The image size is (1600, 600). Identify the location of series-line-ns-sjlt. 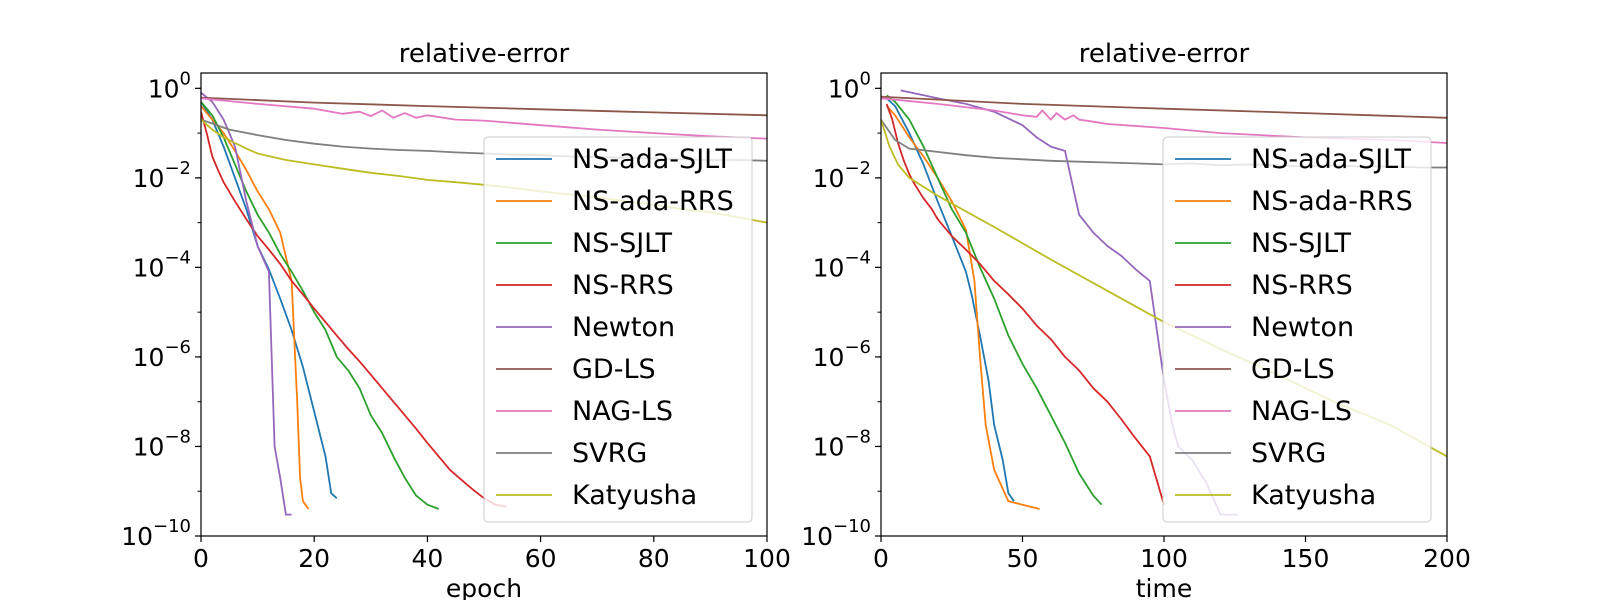
(994, 300).